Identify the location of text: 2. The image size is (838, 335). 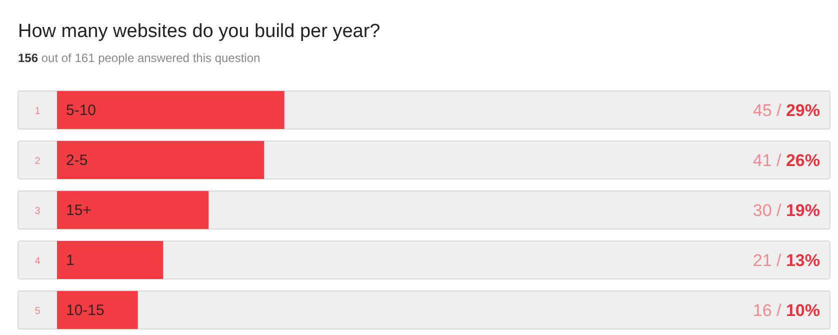
(37, 161).